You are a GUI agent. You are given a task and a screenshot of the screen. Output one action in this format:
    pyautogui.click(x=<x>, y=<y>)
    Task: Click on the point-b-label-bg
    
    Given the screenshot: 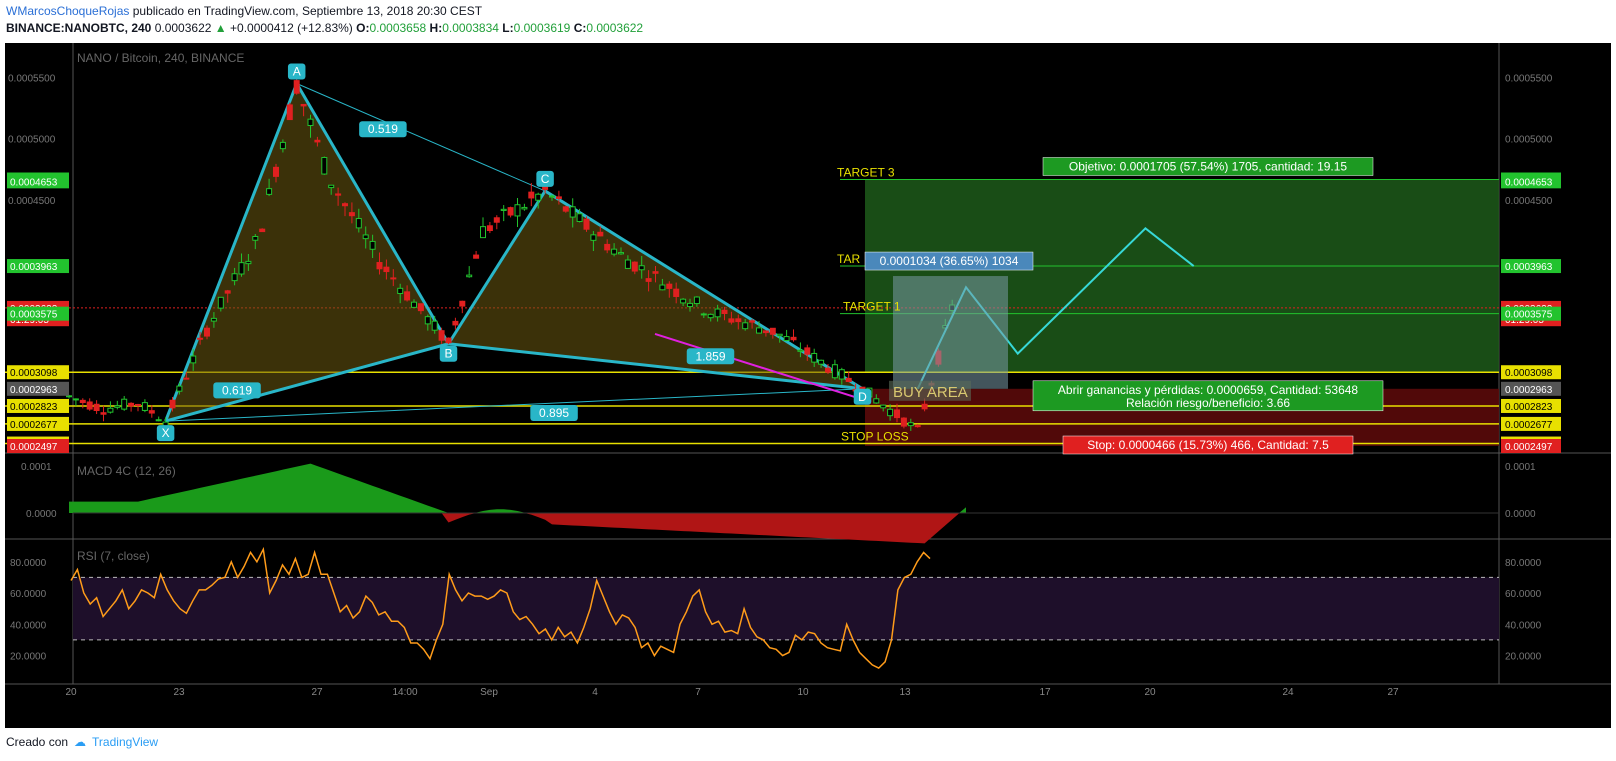 What is the action you would take?
    pyautogui.click(x=448, y=353)
    